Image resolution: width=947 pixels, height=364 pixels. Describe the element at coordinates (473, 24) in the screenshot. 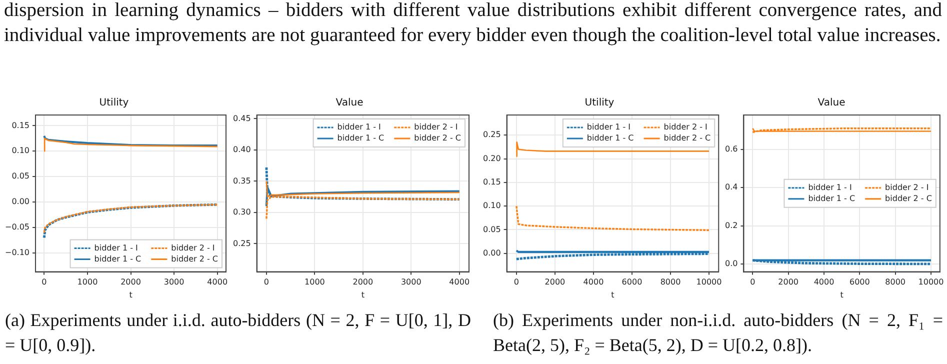

I see `text: dispersion in learning dynamics – bidders with different value distributions exhibit different convergence rates, and individual value improvements are not guaranteed for every bidder even though the coalition-level total value increases.` at that location.